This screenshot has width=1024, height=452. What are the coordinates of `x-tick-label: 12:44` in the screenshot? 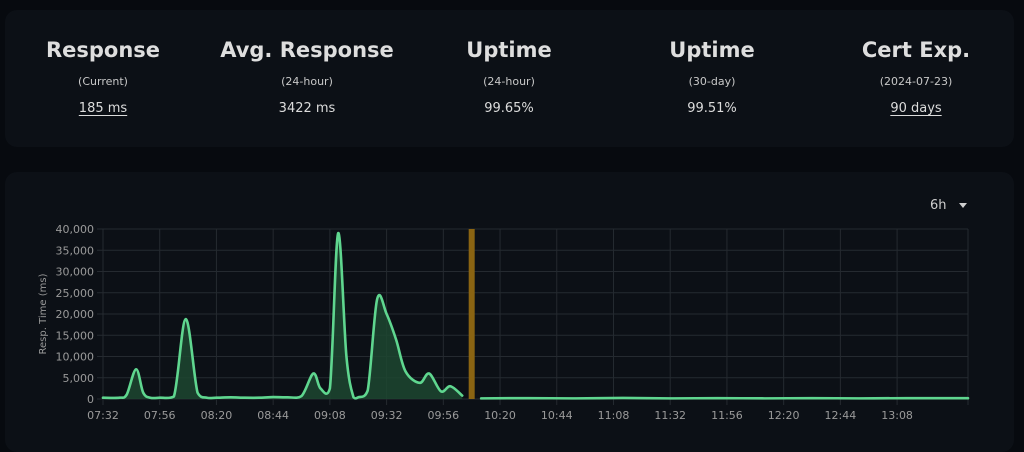 It's located at (841, 415).